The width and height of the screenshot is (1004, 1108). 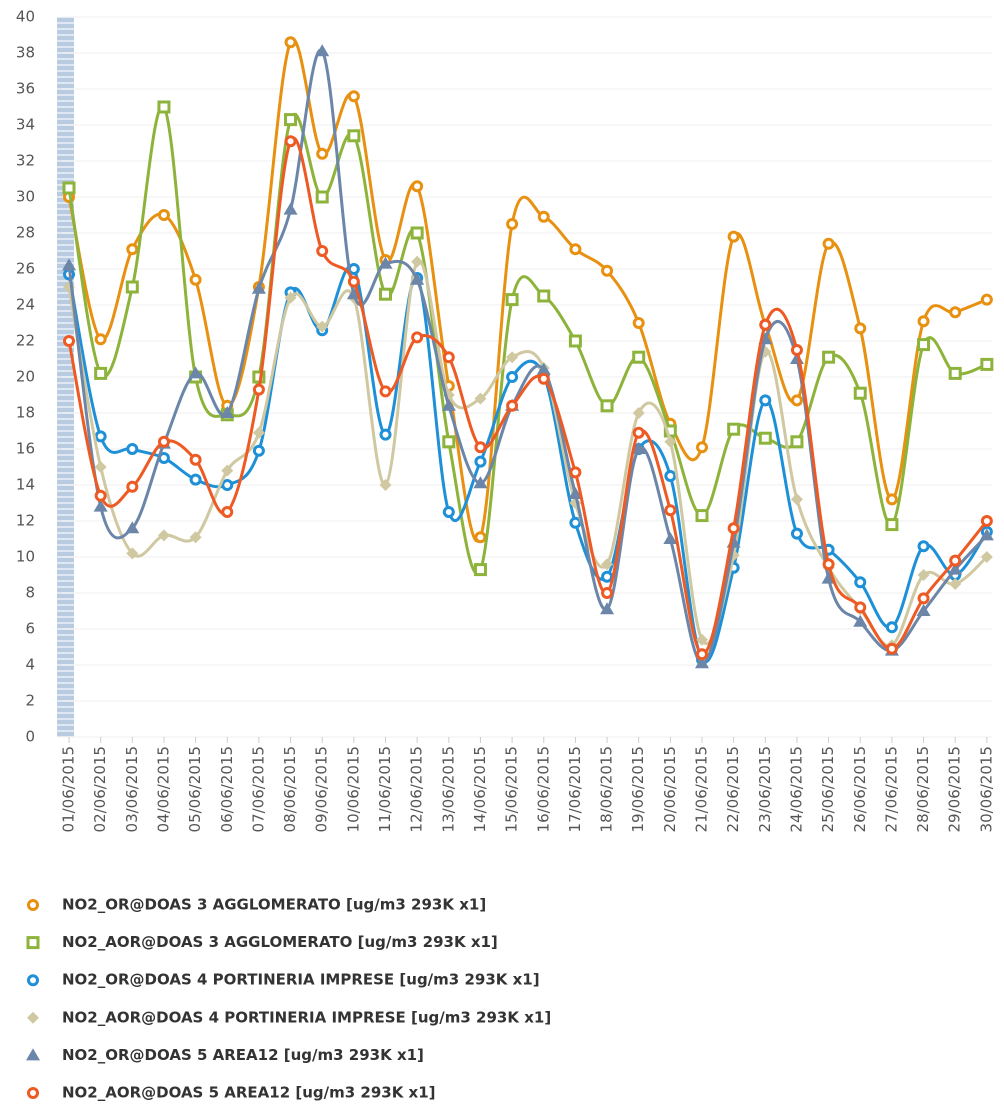 I want to click on x-tick-label: 25/06/2015, so click(x=828, y=789).